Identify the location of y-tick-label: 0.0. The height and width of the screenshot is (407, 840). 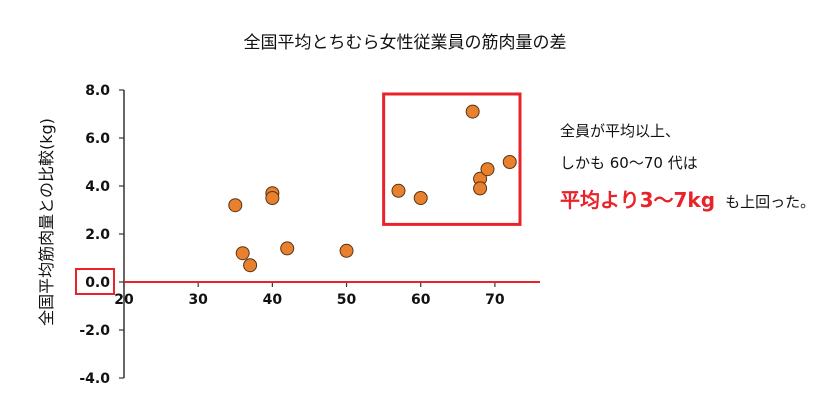
(97, 283).